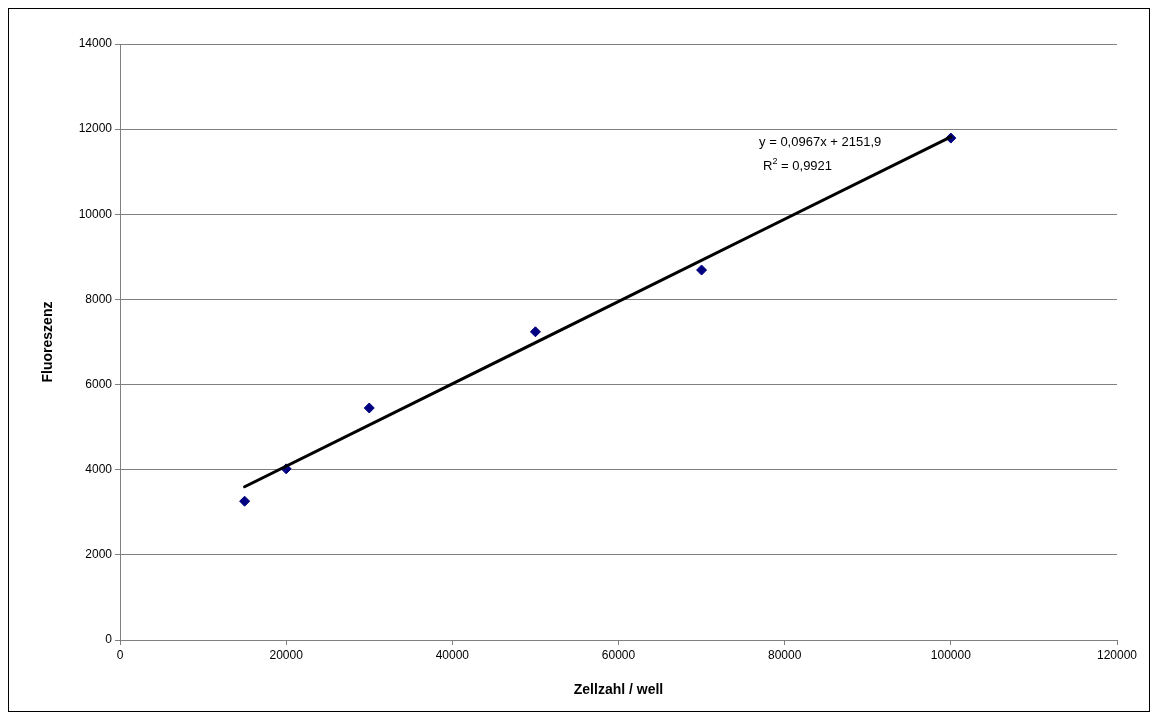  Describe the element at coordinates (286, 654) in the screenshot. I see `x-tick-label: 20000` at that location.